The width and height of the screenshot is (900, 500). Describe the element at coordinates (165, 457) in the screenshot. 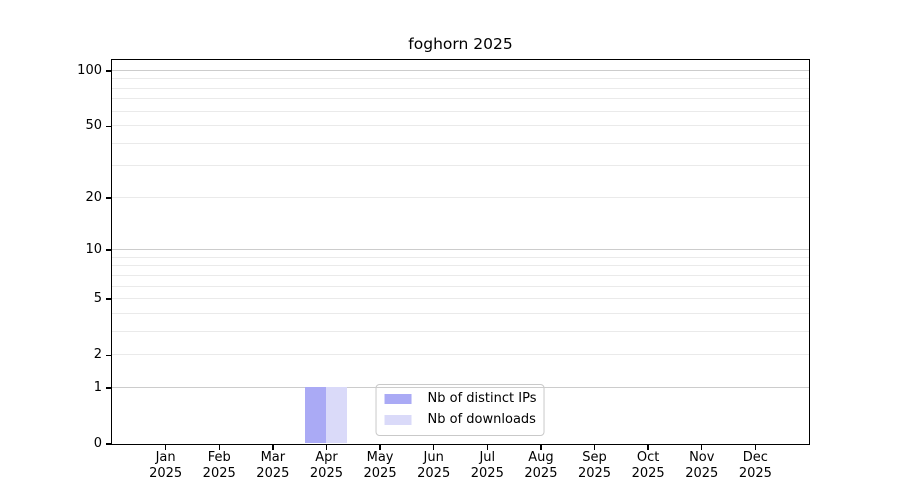

I see `x-tick-month: Jan` at that location.